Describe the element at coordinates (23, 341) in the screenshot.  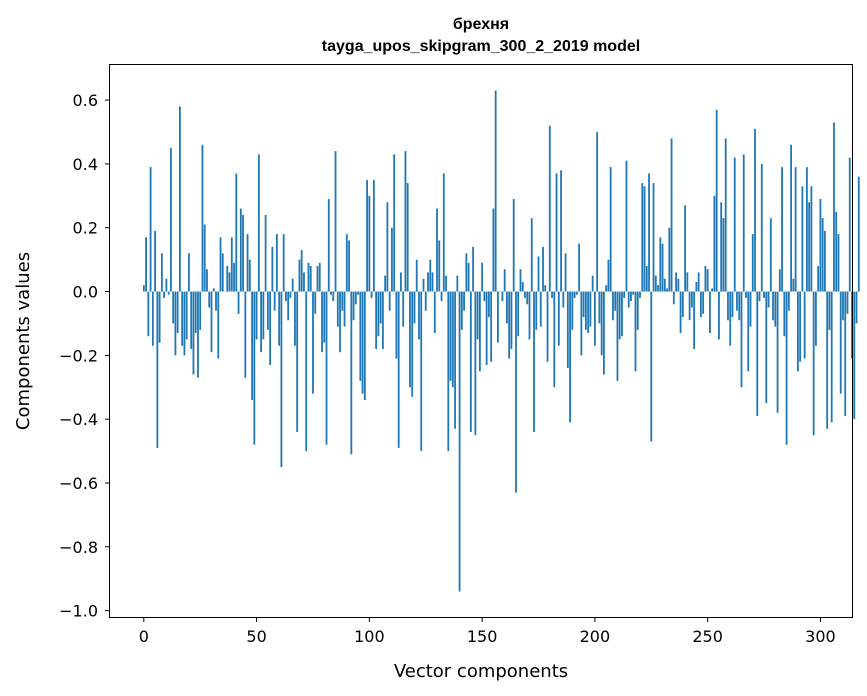
I see `y-axis-label: Components values` at that location.